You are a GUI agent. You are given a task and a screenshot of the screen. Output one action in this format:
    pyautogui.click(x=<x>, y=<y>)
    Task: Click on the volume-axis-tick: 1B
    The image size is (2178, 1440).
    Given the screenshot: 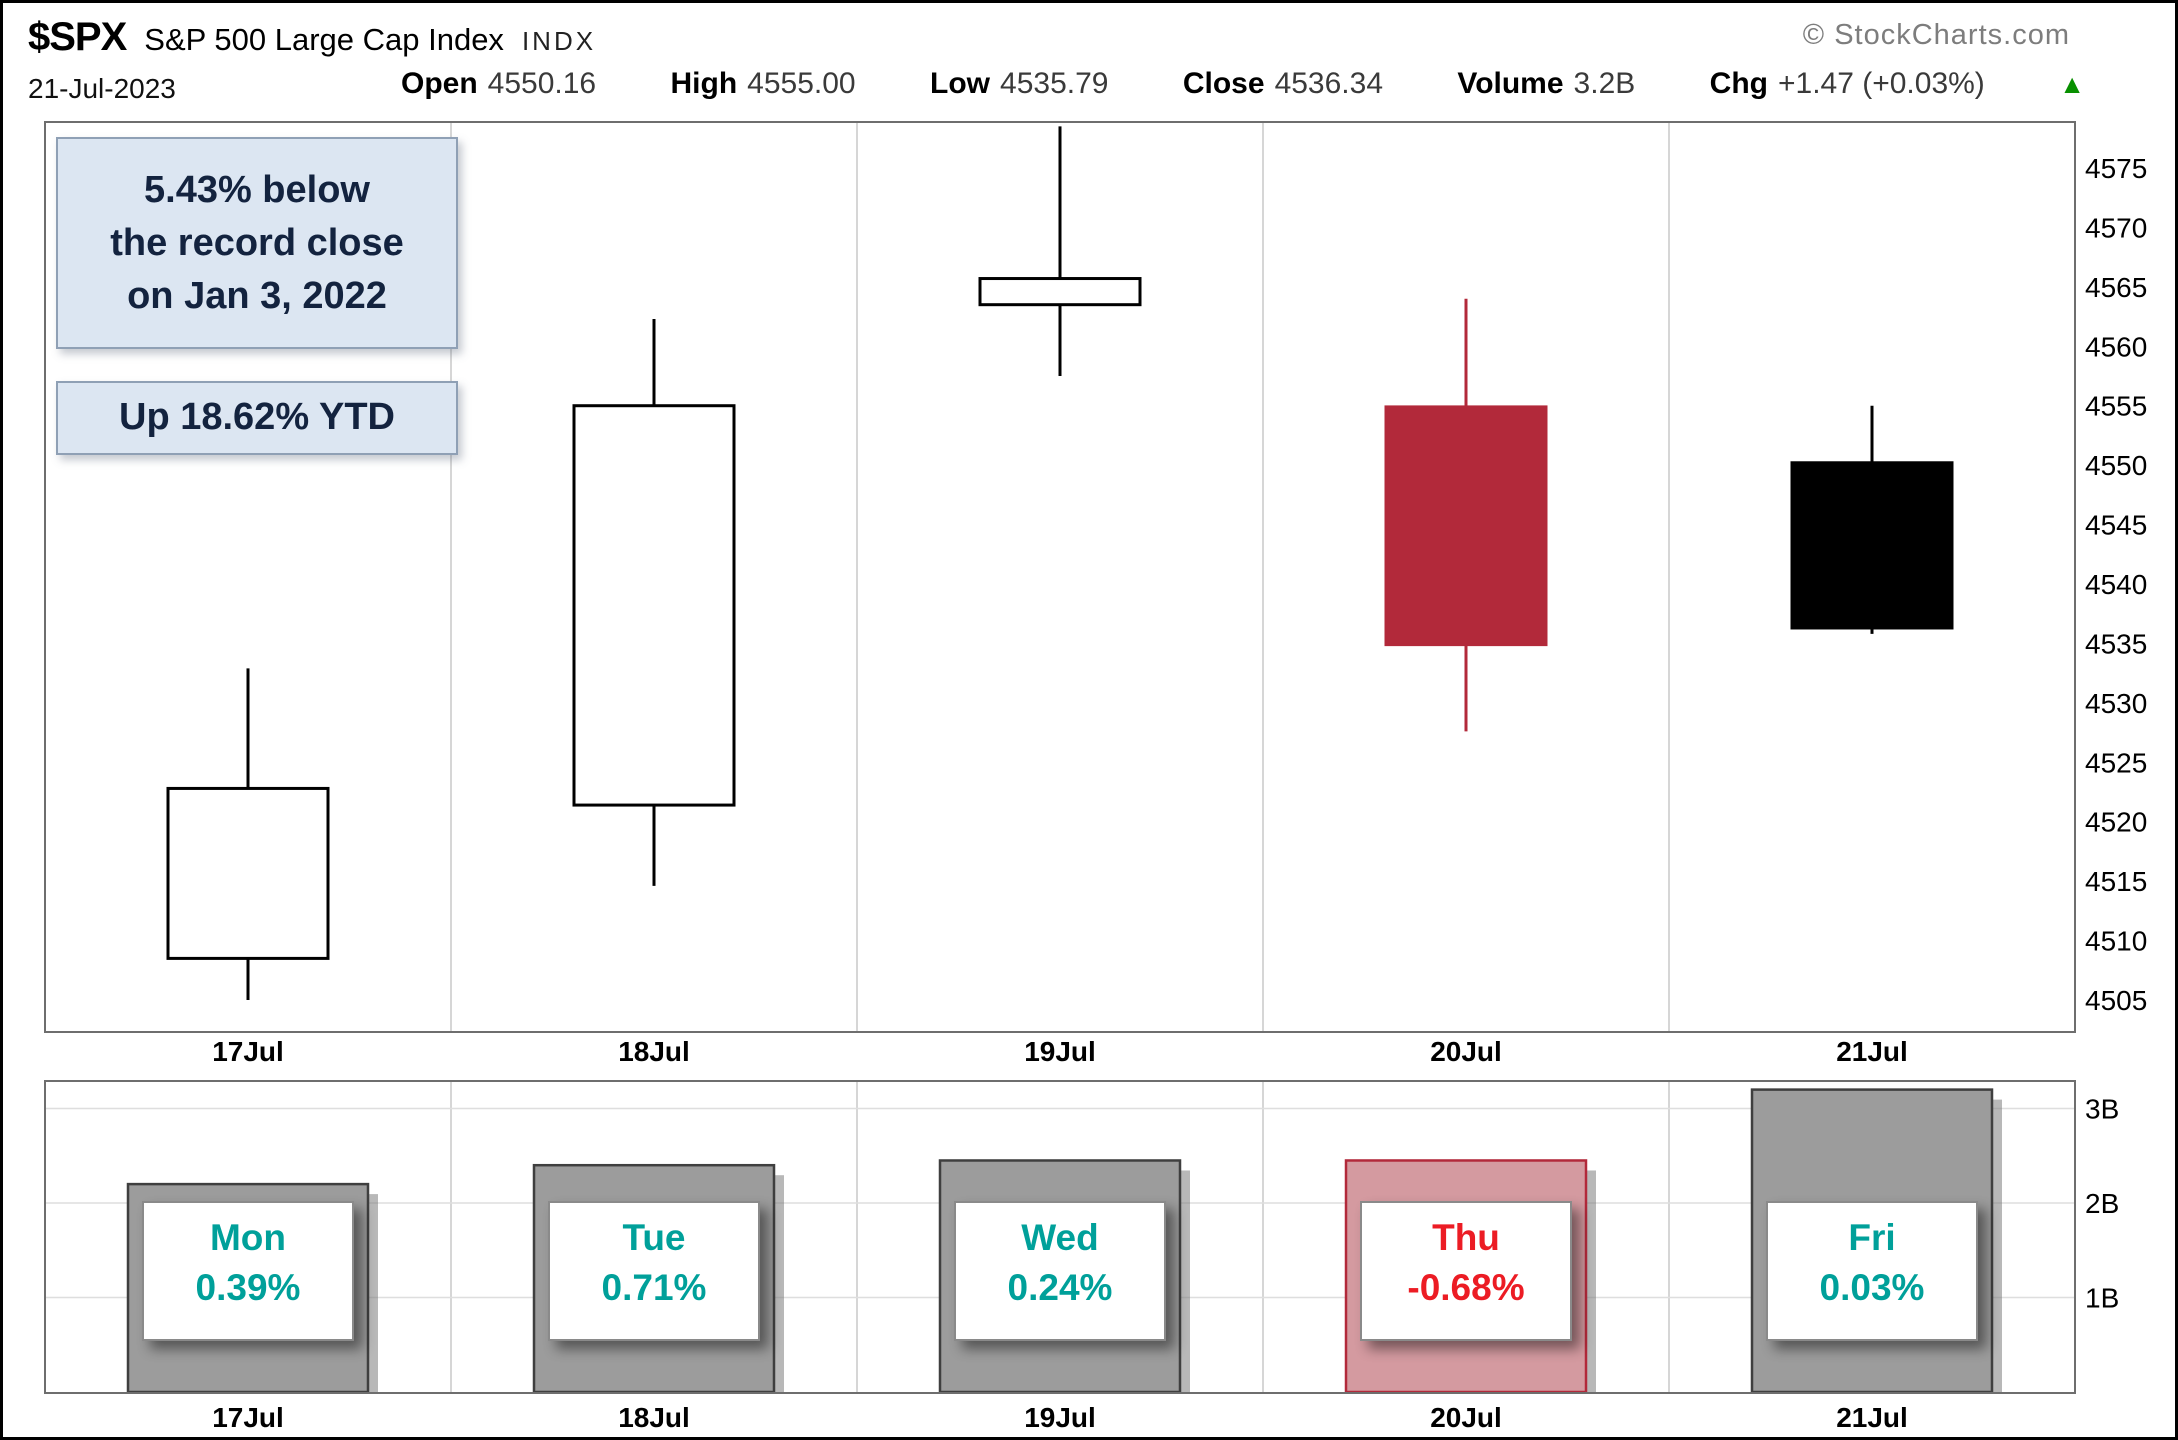 What is the action you would take?
    pyautogui.click(x=2102, y=1298)
    